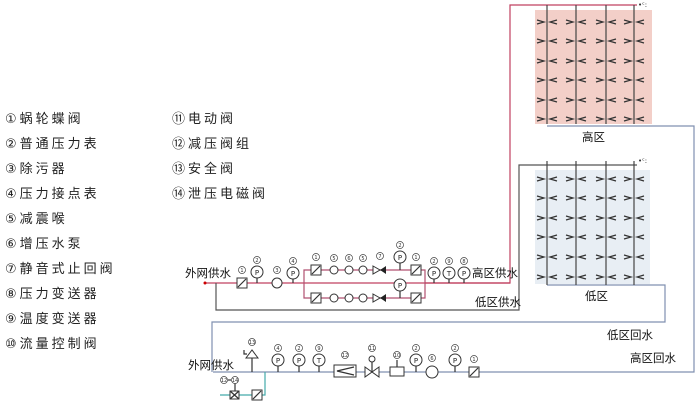  What do you see at coordinates (463, 262) in the screenshot?
I see `tag-number: 8` at bounding box center [463, 262].